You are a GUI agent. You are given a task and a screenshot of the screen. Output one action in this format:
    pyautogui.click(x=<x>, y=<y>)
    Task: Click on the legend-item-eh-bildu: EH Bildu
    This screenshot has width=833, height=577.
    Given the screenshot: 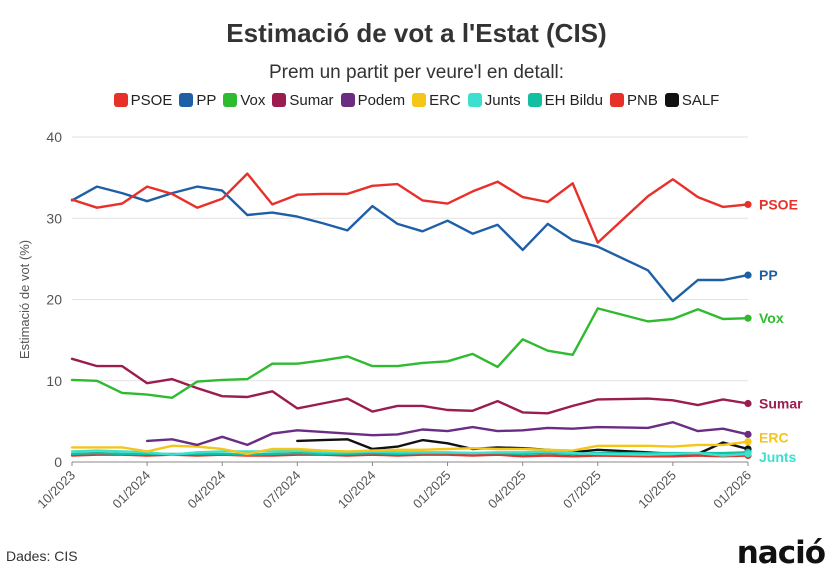 What is the action you would take?
    pyautogui.click(x=565, y=100)
    